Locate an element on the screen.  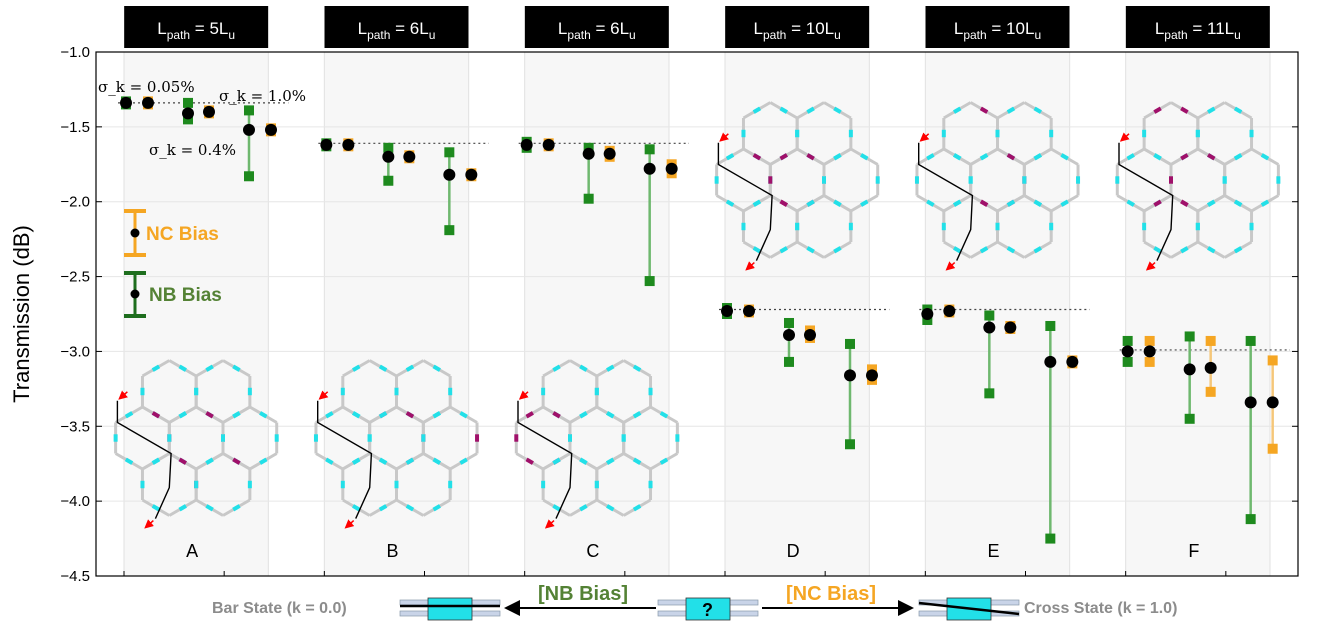
legend-nb-label: NB Bias is located at coordinates (185, 295).